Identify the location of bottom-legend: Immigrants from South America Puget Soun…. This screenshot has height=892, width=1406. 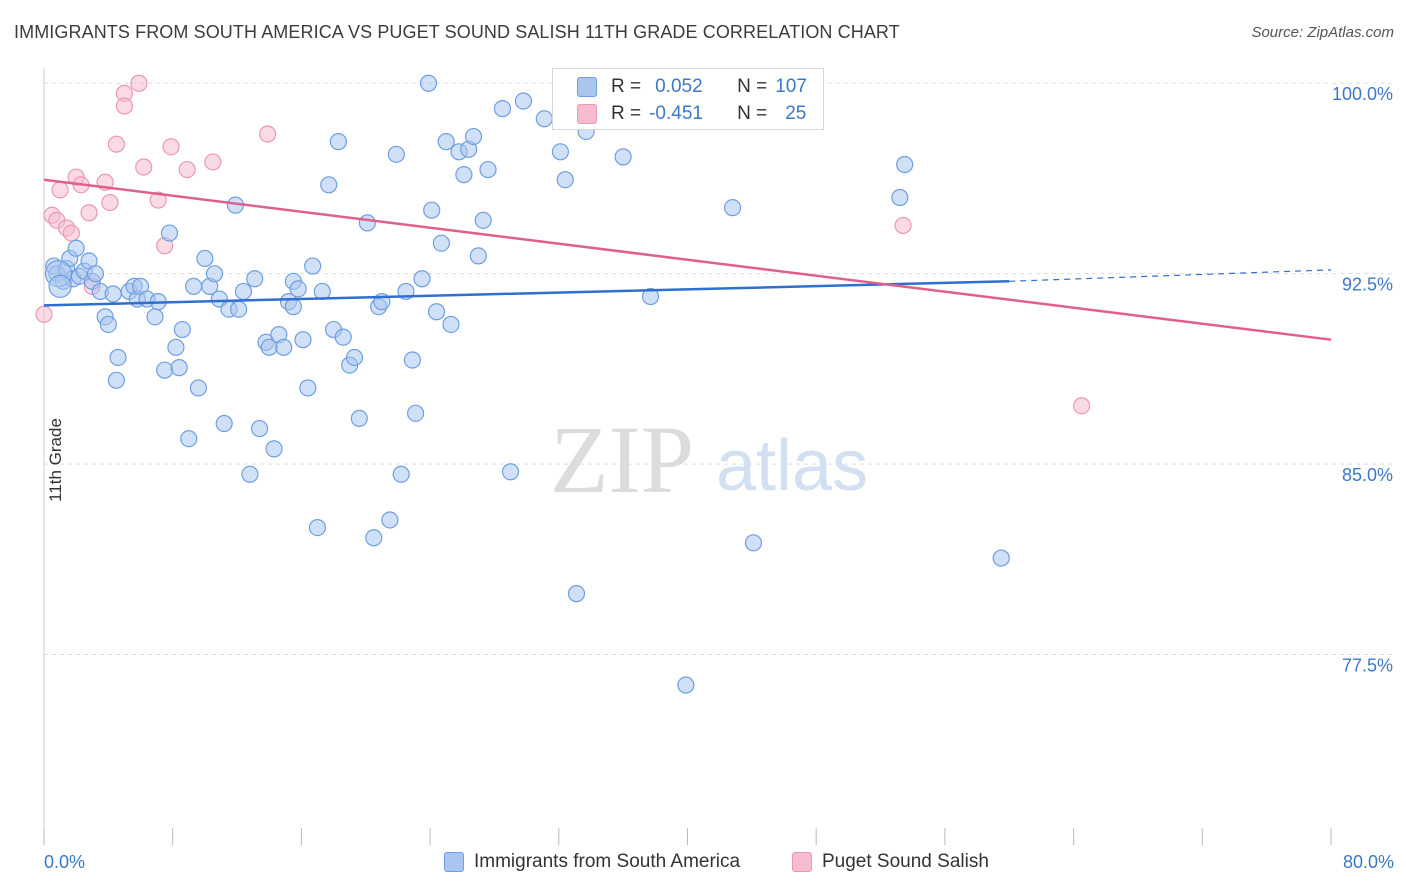
(703, 865).